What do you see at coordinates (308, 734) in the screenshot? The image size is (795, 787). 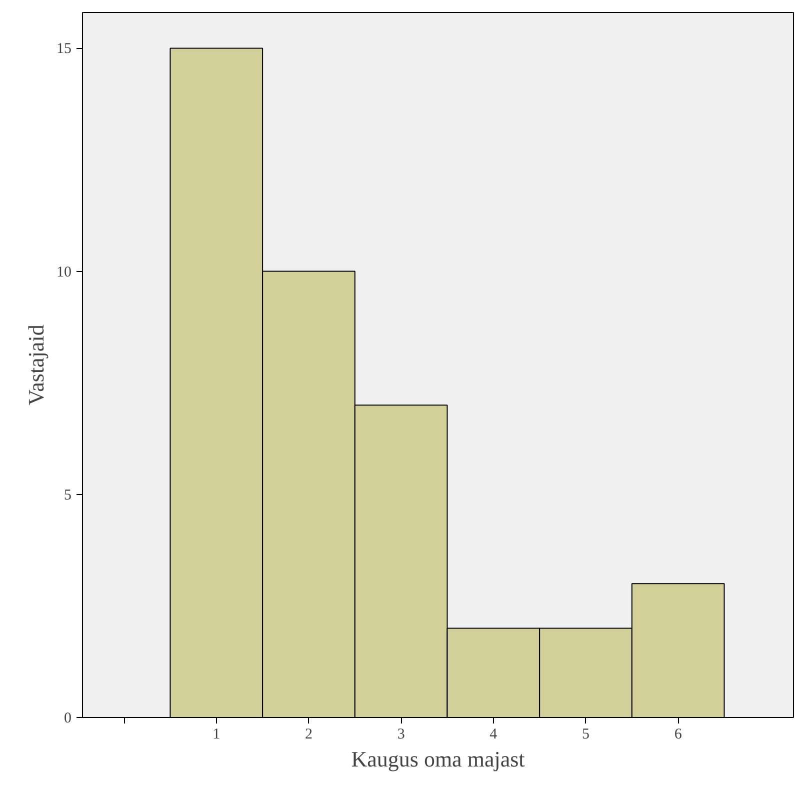 I see `x-tick-label: 2` at bounding box center [308, 734].